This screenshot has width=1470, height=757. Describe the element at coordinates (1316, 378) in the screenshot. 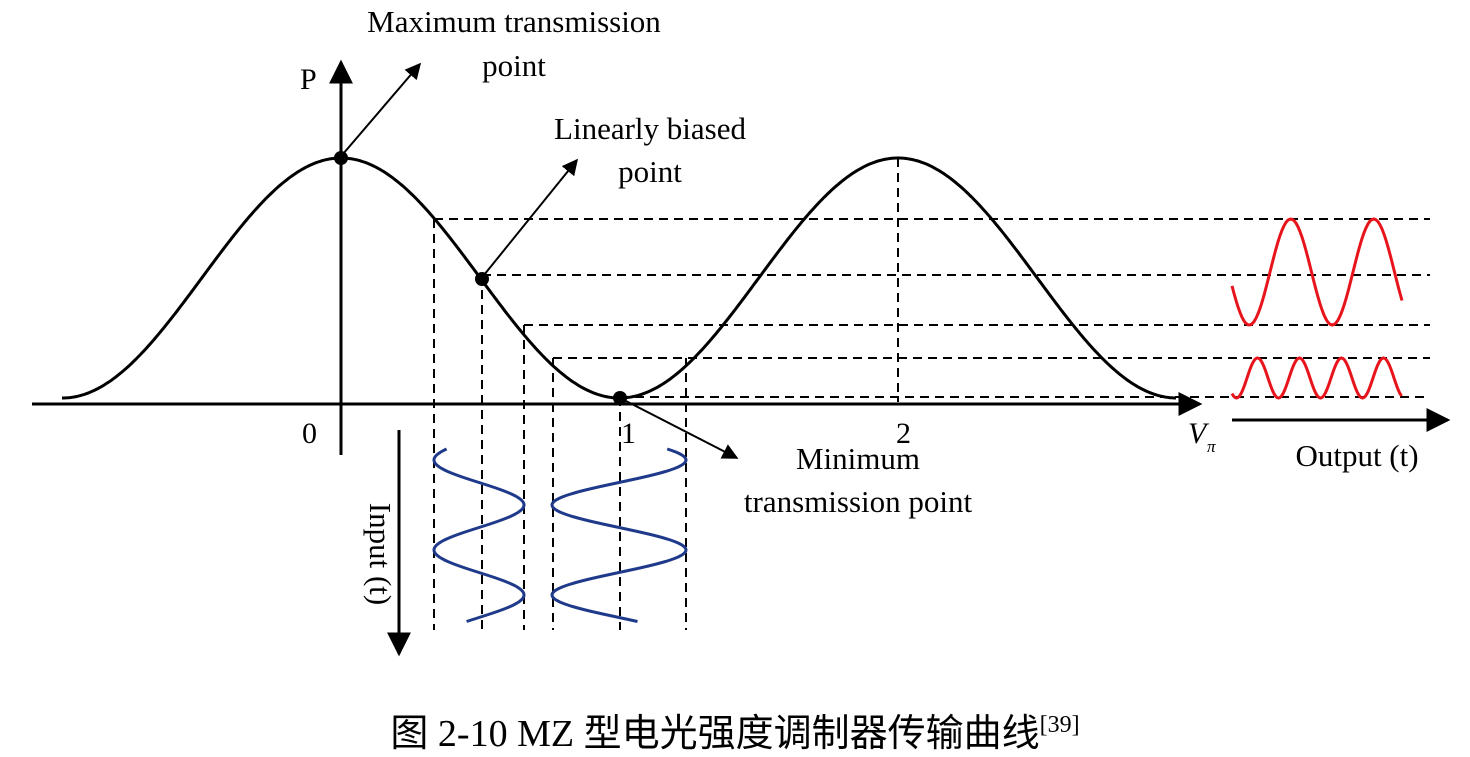

I see `output-wave-small` at that location.